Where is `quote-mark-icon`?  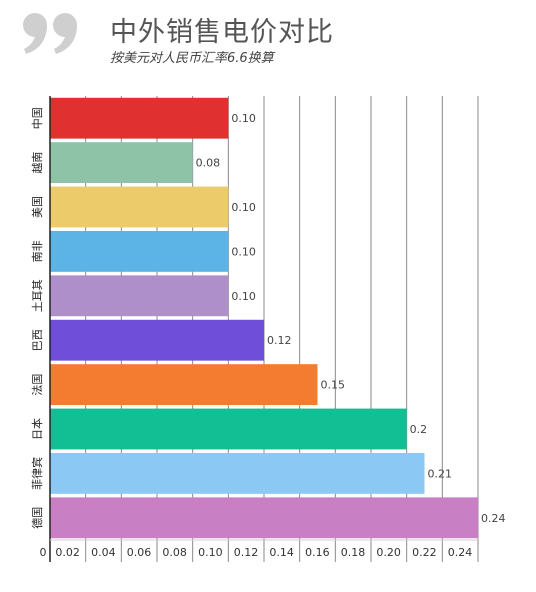 quote-mark-icon is located at coordinates (50, 33).